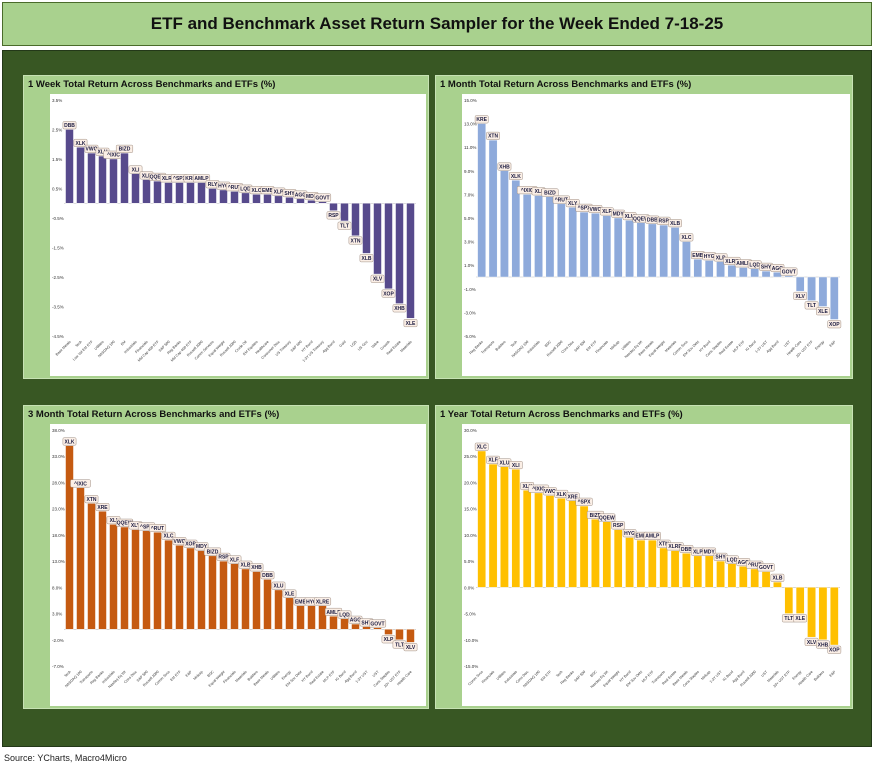 The height and width of the screenshot is (768, 876). I want to click on x-tick-label: Tech, so click(559, 674).